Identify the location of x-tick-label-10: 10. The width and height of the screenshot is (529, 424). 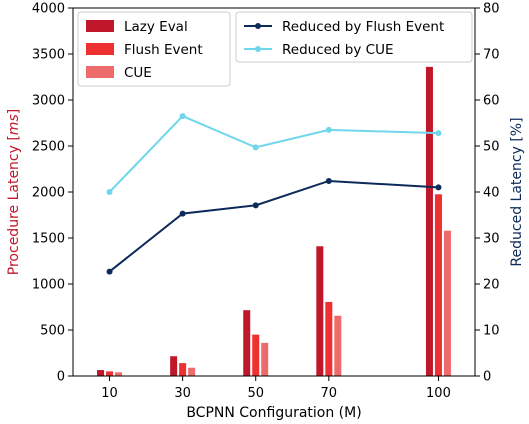
(109, 393).